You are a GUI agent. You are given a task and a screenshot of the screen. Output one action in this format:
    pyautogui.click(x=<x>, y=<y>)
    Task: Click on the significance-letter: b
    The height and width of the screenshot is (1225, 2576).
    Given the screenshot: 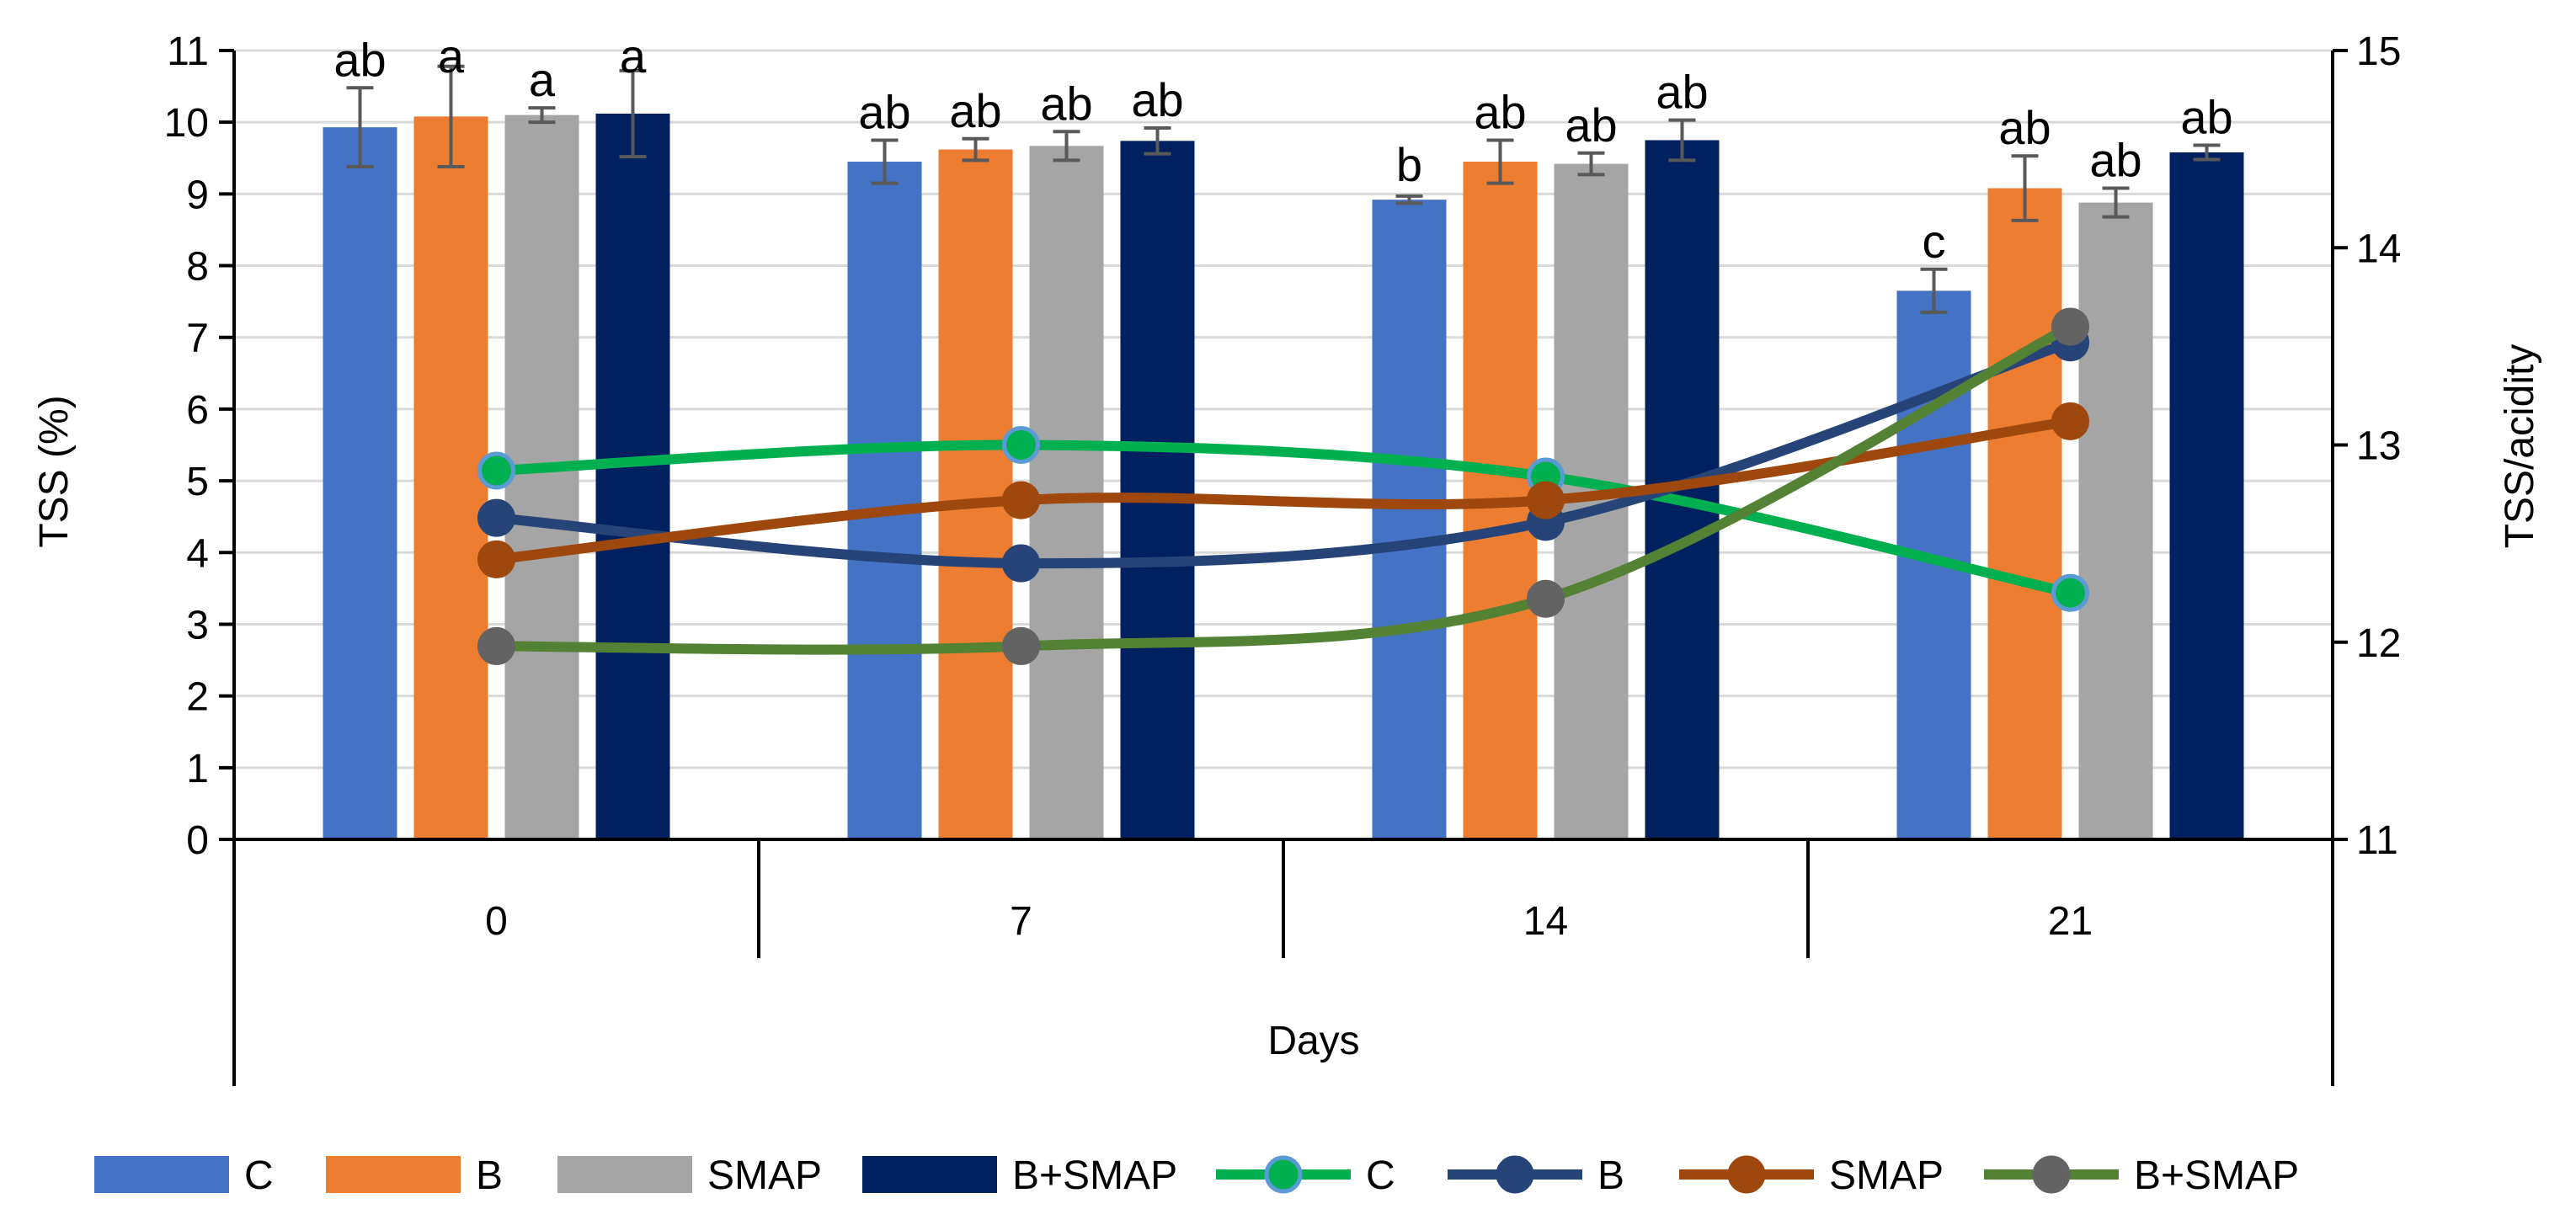 What is the action you would take?
    pyautogui.click(x=1409, y=164)
    